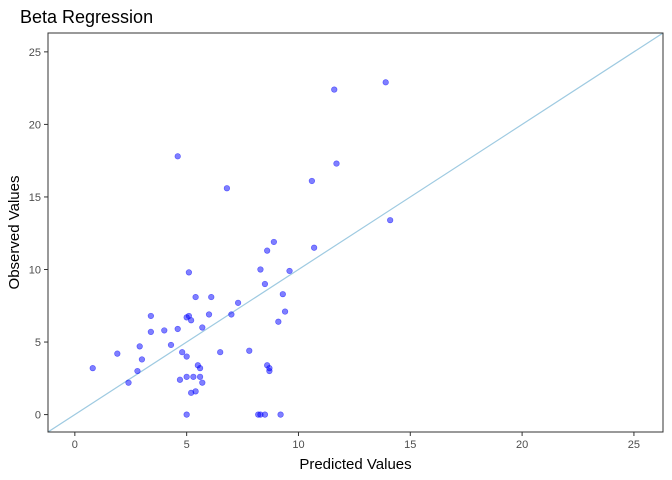  Describe the element at coordinates (38, 416) in the screenshot. I see `y-tick-label: 0` at that location.